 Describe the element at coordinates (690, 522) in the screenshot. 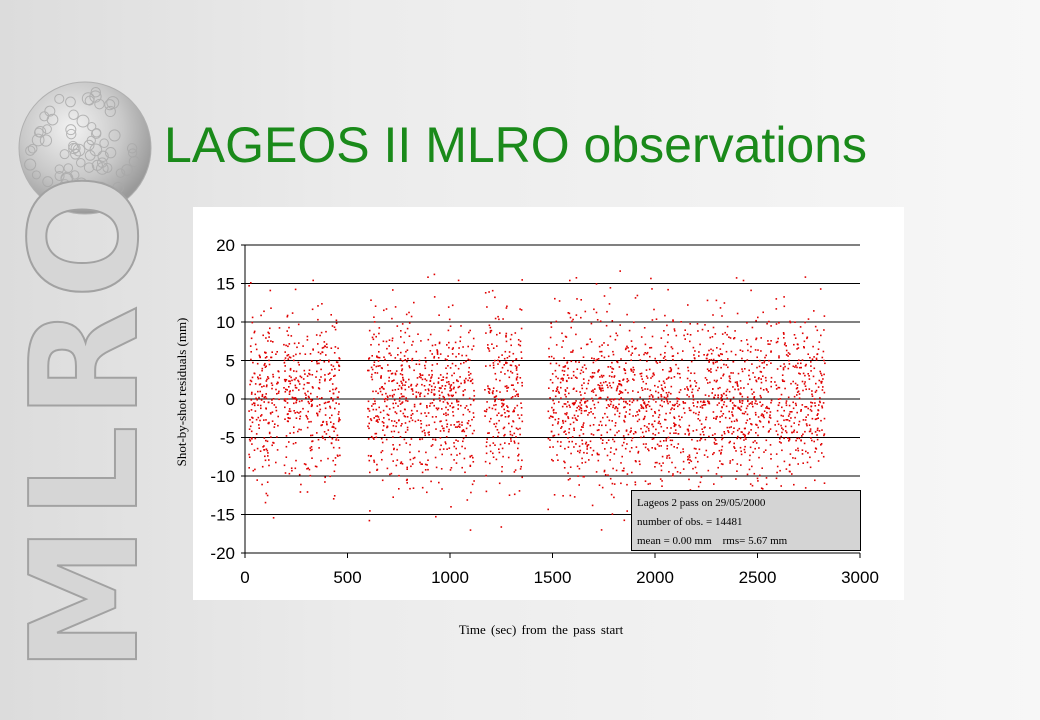

I see `obs-count-text: number of obs. = 14481` at that location.